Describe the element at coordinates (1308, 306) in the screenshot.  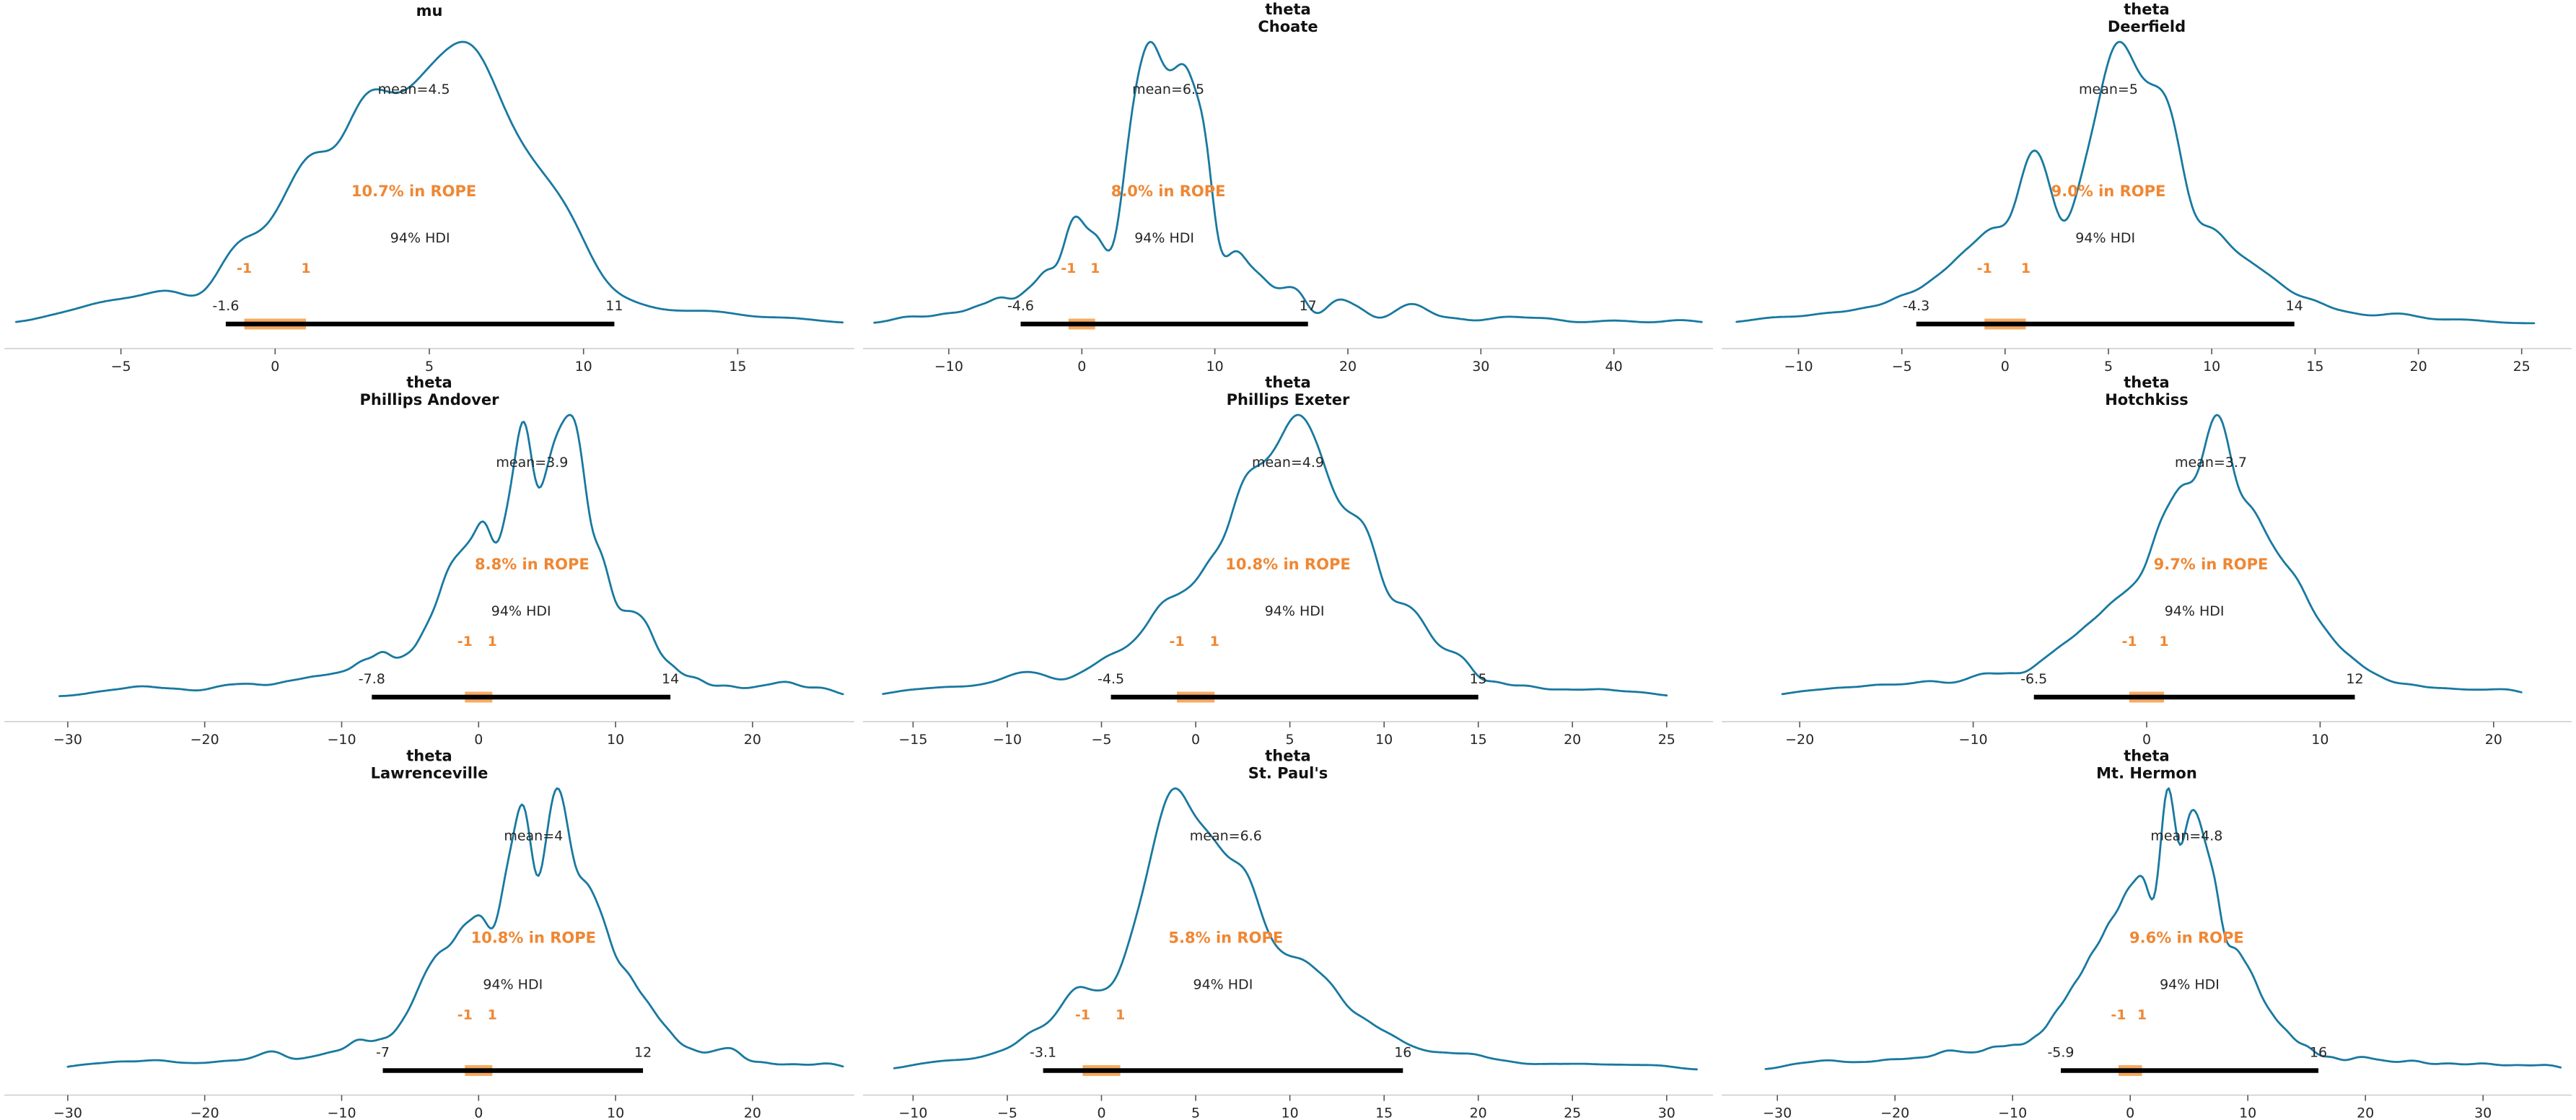
I see `hdi-upper-label: 17` at that location.